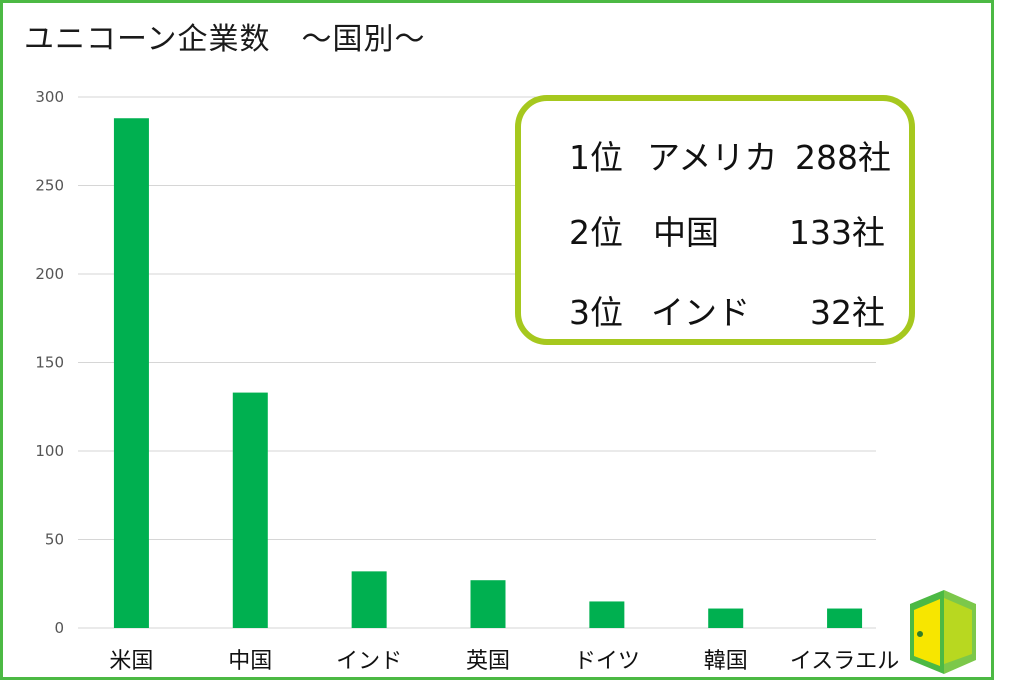 The height and width of the screenshot is (690, 1024). What do you see at coordinates (49, 186) in the screenshot?
I see `y-tick-label: 250` at bounding box center [49, 186].